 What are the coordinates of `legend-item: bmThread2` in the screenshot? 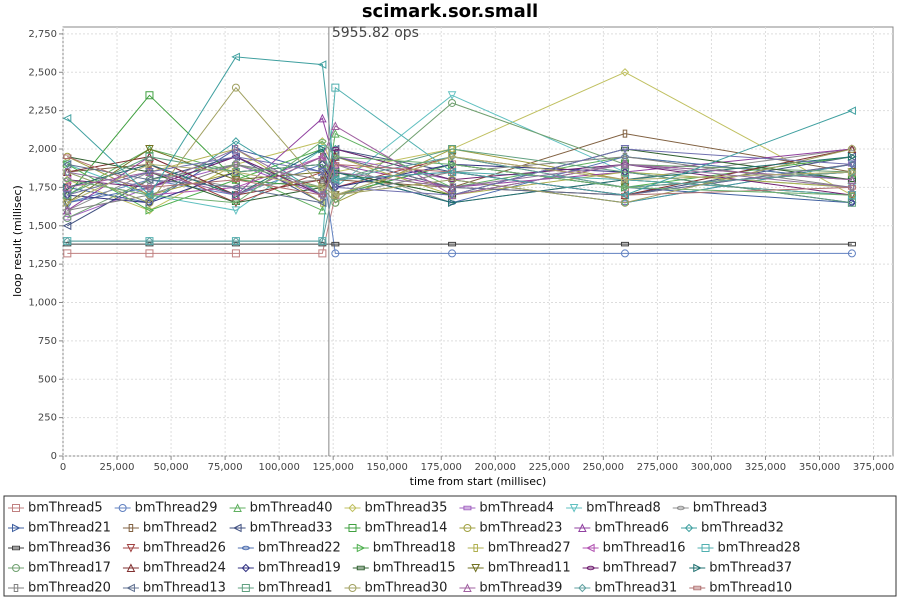 It's located at (170, 528).